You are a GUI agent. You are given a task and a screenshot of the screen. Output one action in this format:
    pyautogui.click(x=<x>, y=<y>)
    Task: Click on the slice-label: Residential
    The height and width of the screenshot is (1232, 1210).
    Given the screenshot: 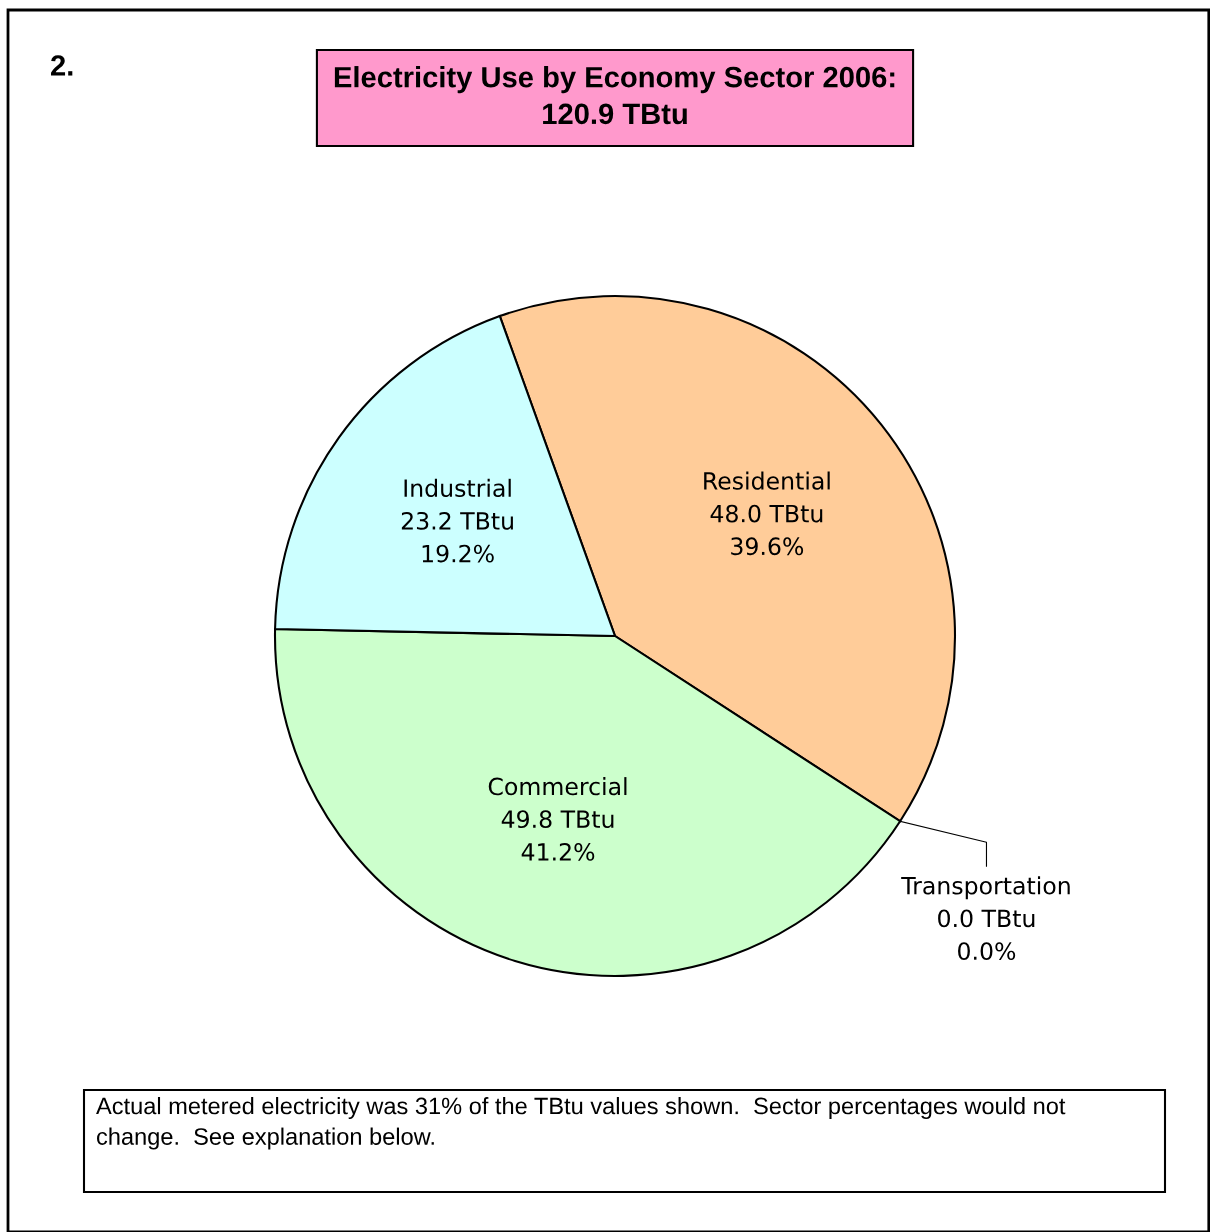 What is the action you would take?
    pyautogui.click(x=767, y=480)
    